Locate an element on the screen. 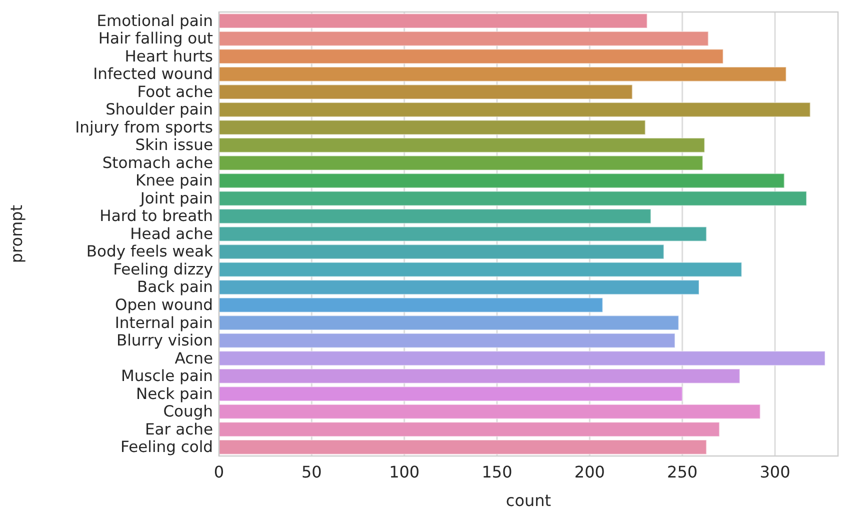  x-tick-label: 150 is located at coordinates (497, 472).